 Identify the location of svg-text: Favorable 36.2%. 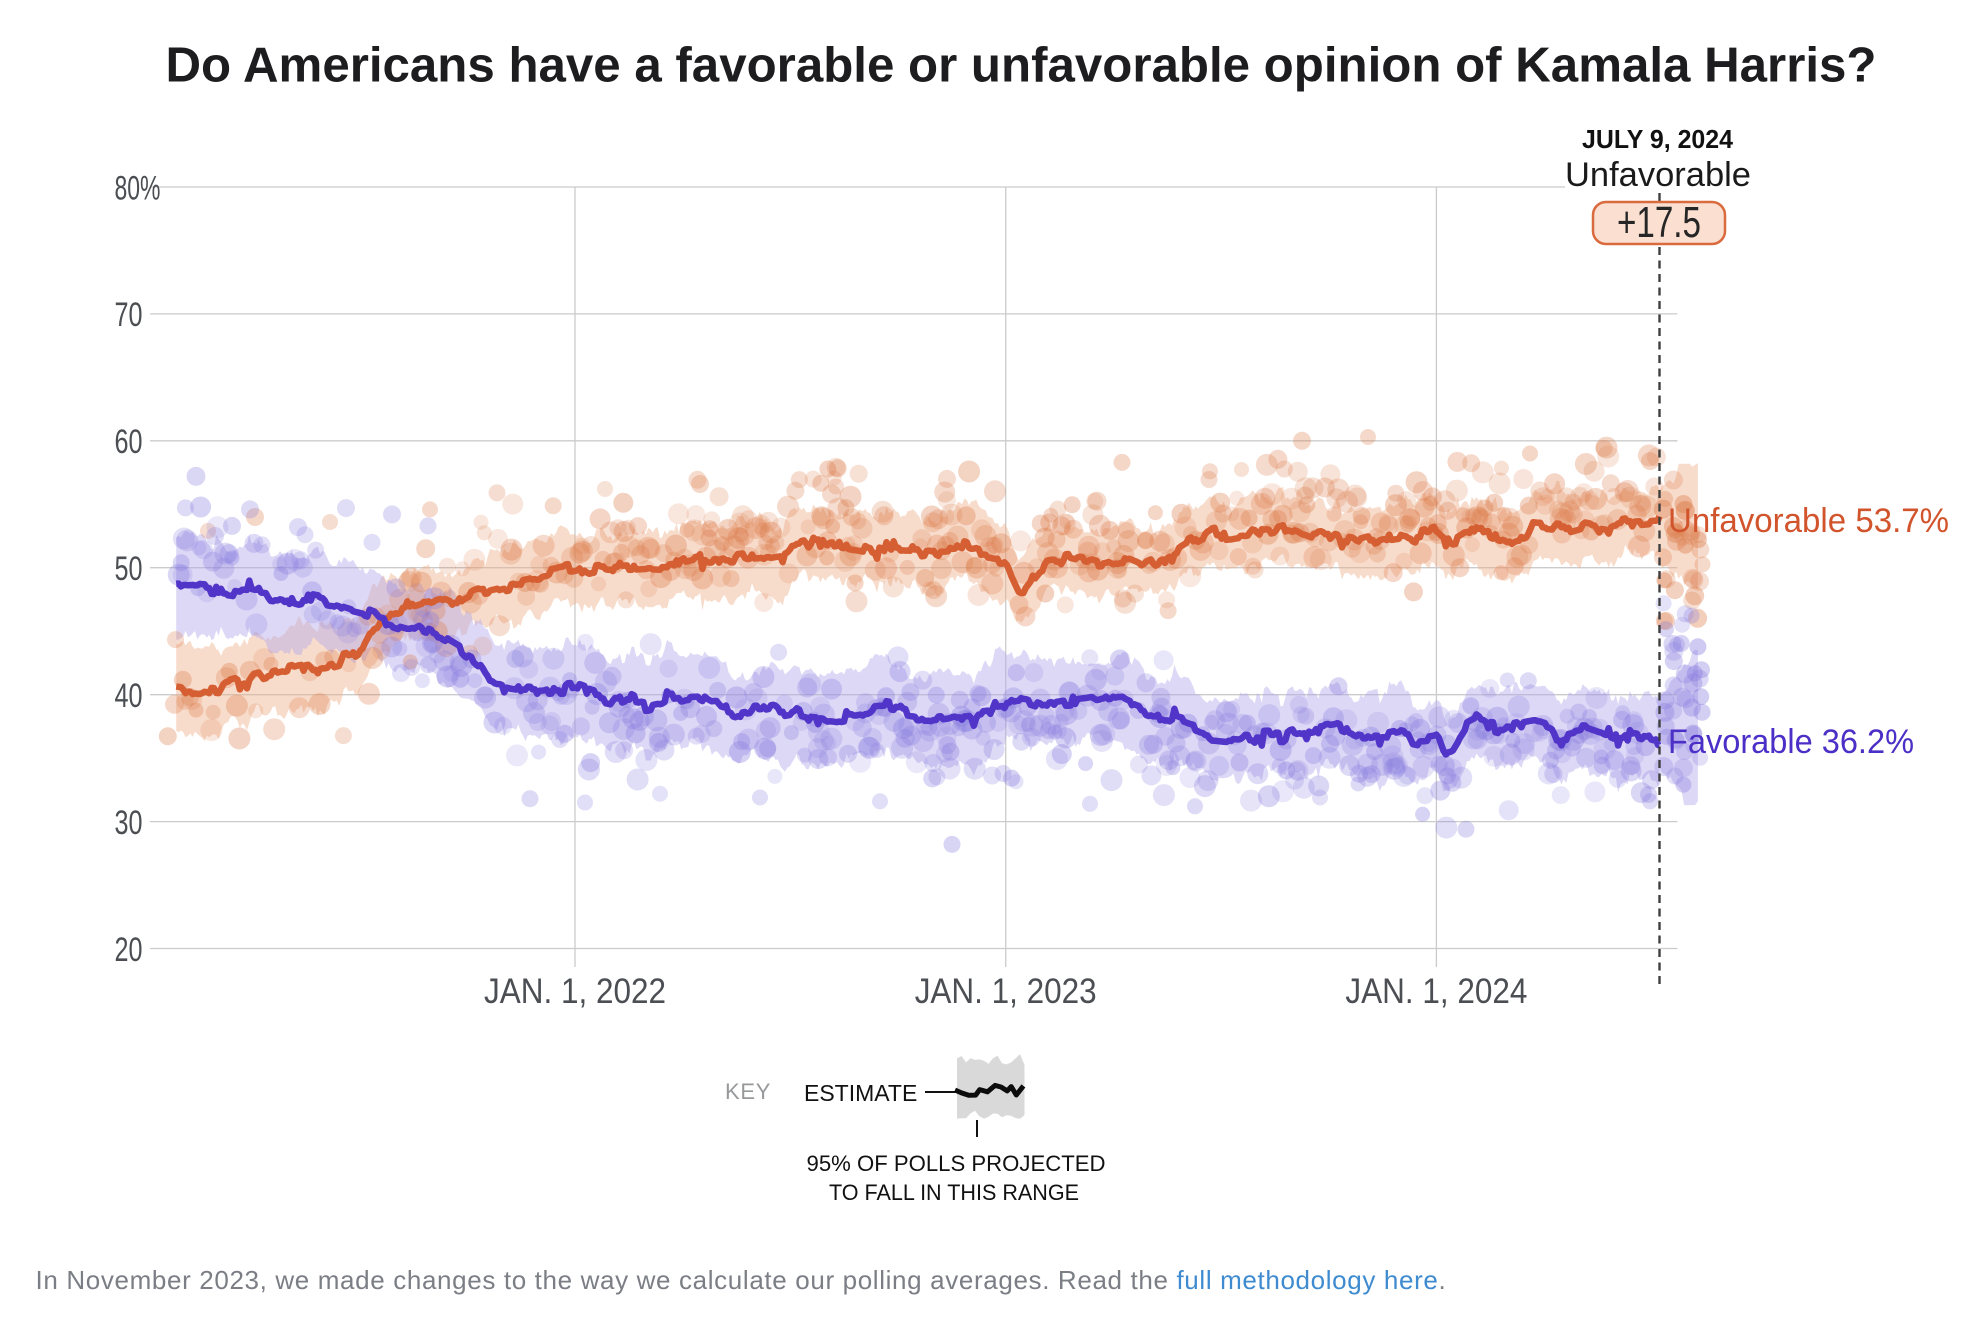
(1791, 742).